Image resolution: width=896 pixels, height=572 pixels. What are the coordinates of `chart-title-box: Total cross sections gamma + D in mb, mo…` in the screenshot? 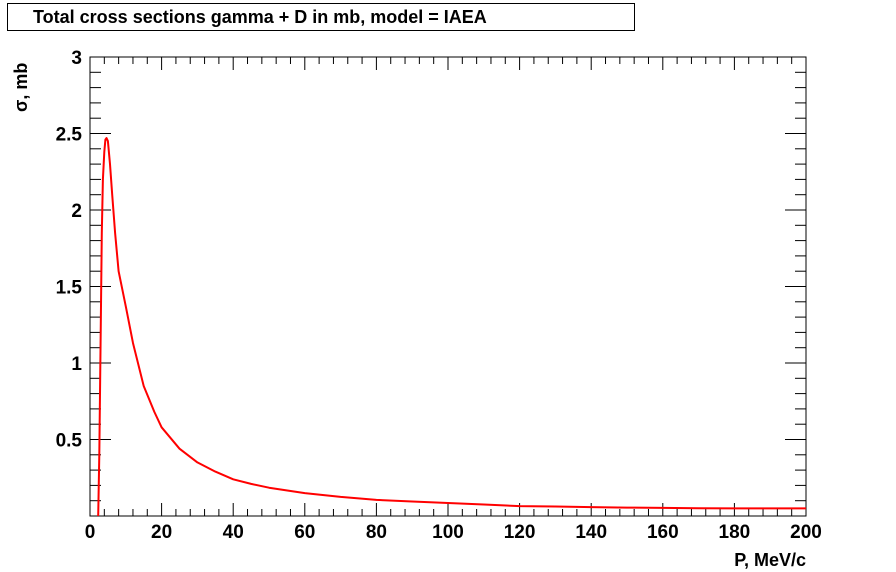 It's located at (321, 17).